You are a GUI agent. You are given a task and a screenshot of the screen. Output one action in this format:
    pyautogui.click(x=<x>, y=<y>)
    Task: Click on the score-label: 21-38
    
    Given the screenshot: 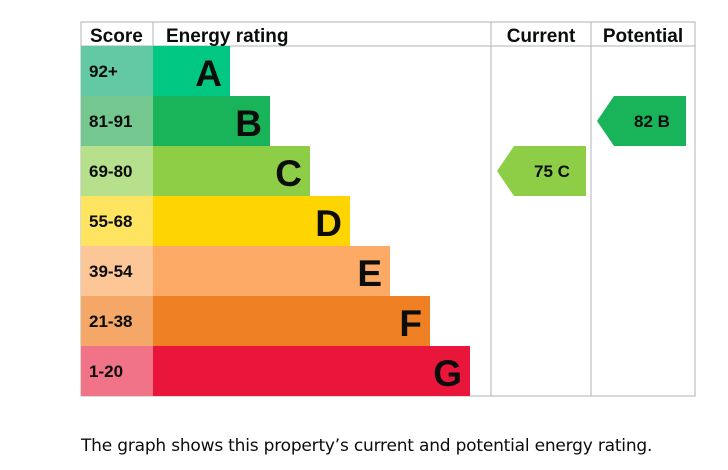 What is the action you would take?
    pyautogui.click(x=110, y=321)
    